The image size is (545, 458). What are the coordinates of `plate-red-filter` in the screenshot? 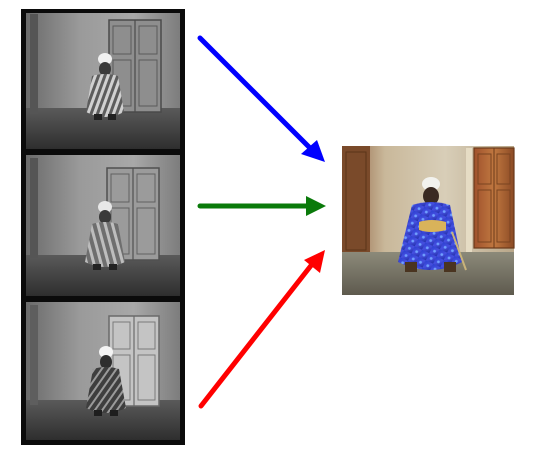 It's located at (103, 371).